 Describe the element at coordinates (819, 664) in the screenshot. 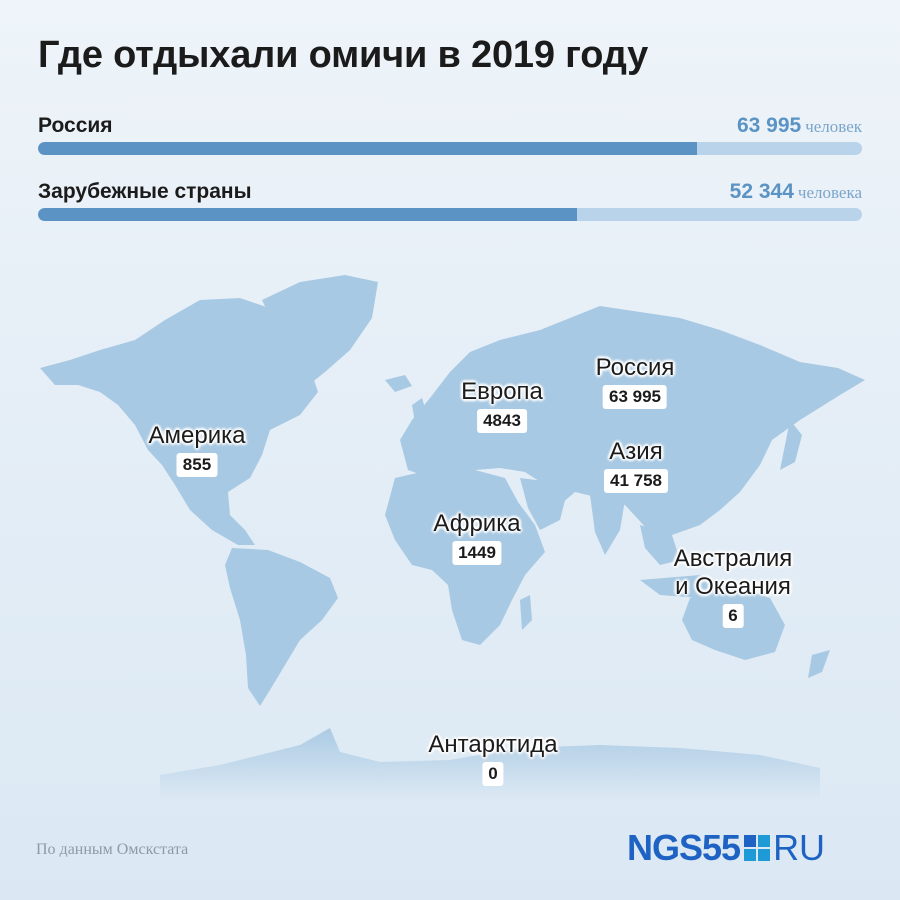

I see `new-zealand-shape` at that location.